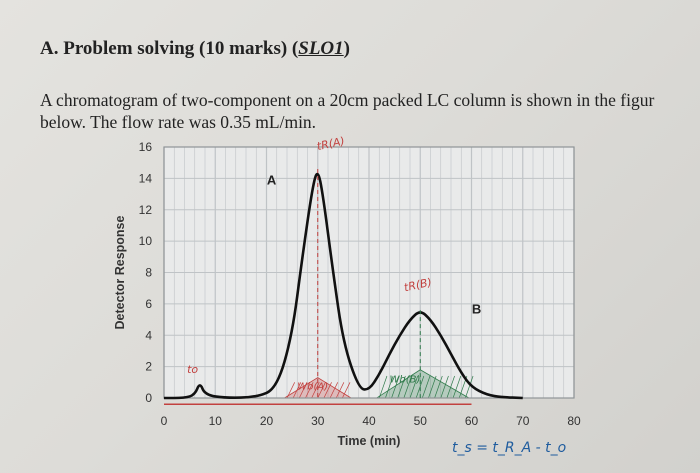 The height and width of the screenshot is (473, 700). I want to click on tr-a-label: tR(A), so click(331, 144).